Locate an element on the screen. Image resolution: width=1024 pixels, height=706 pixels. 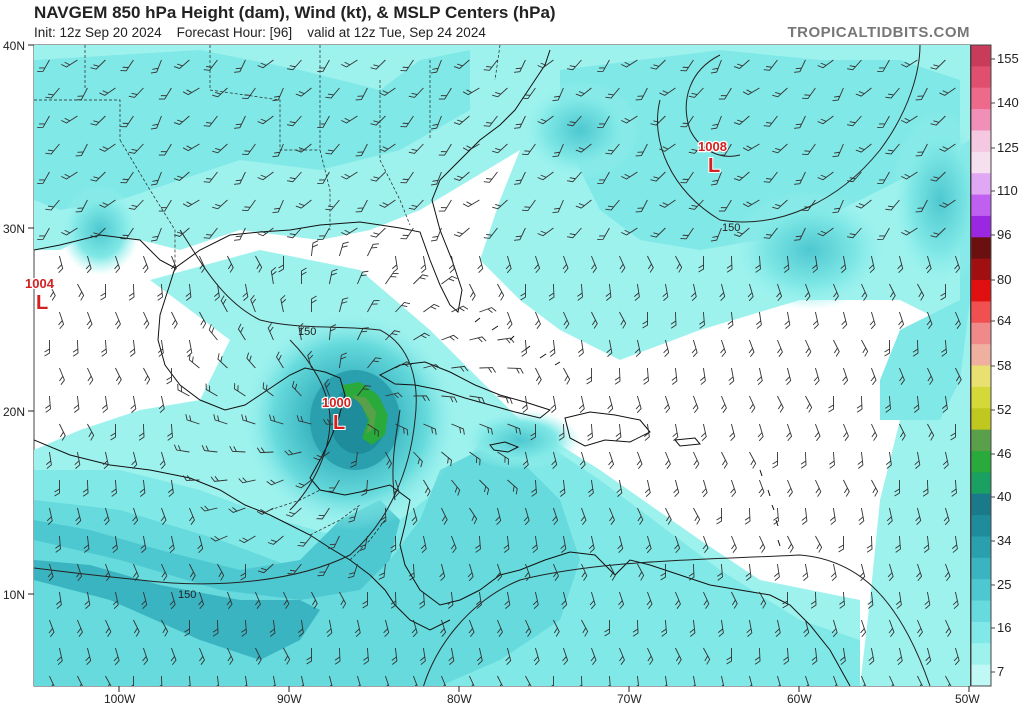
colorbar-label: 80 is located at coordinates (1004, 279).